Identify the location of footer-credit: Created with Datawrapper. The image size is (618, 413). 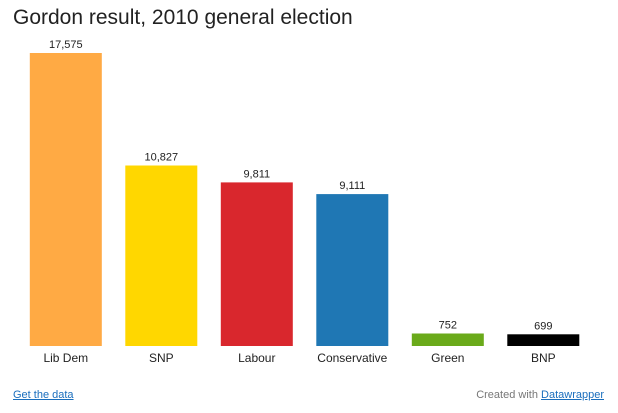
(540, 395).